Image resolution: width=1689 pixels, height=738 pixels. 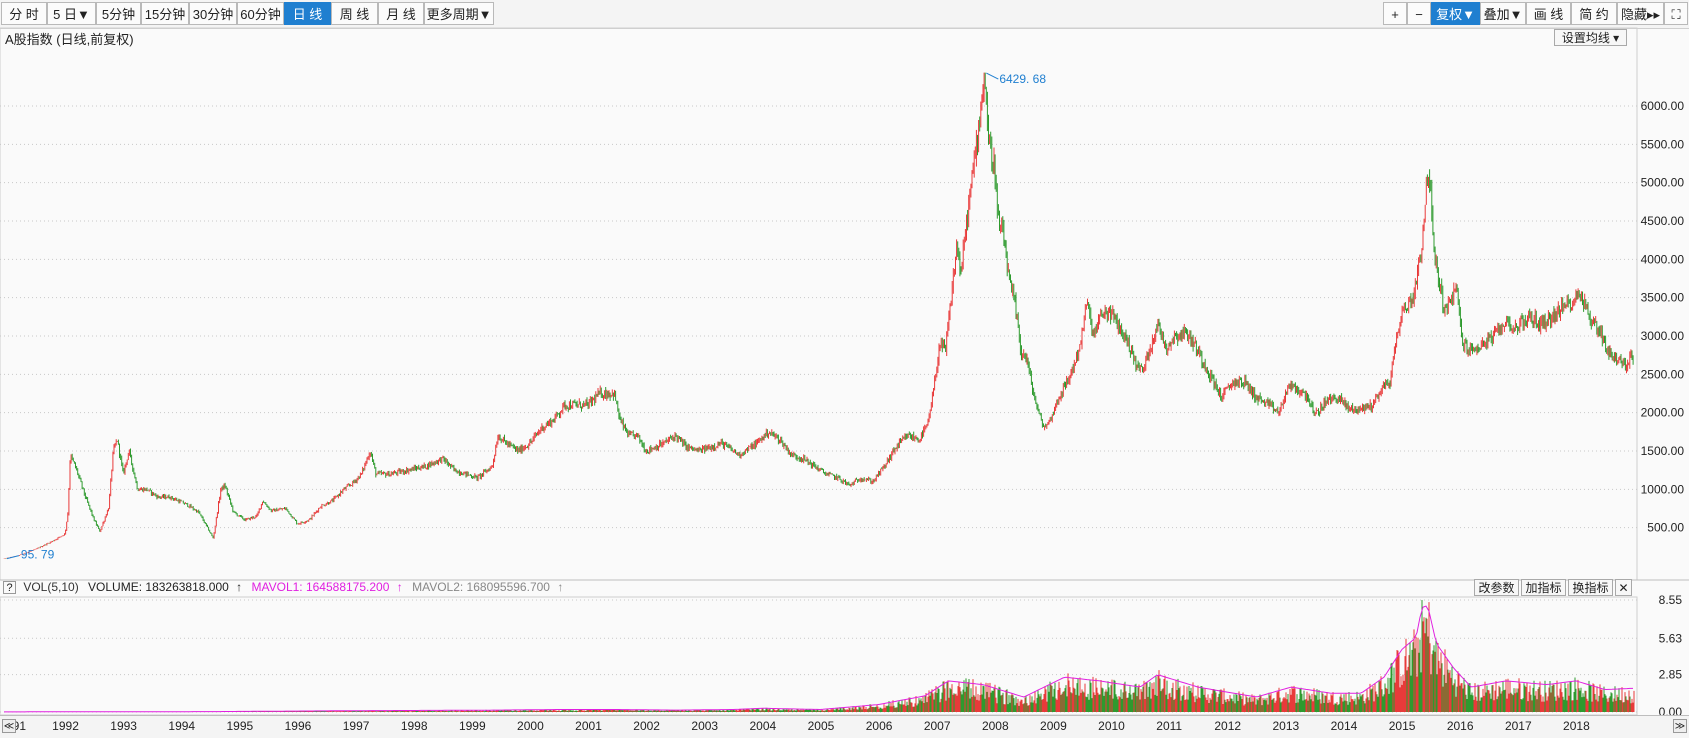 What do you see at coordinates (763, 726) in the screenshot?
I see `x-tick-label: 2004` at bounding box center [763, 726].